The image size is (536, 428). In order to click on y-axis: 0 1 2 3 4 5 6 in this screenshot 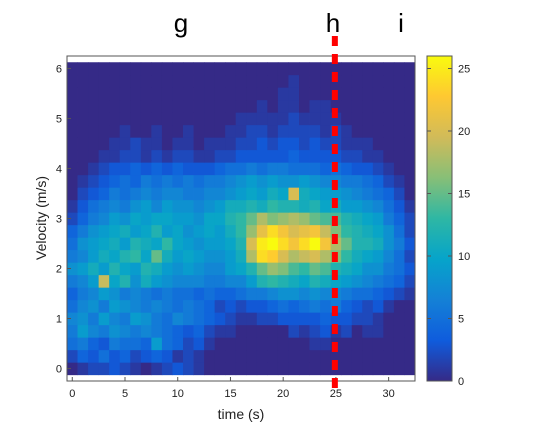, I will do `click(63, 220)`.